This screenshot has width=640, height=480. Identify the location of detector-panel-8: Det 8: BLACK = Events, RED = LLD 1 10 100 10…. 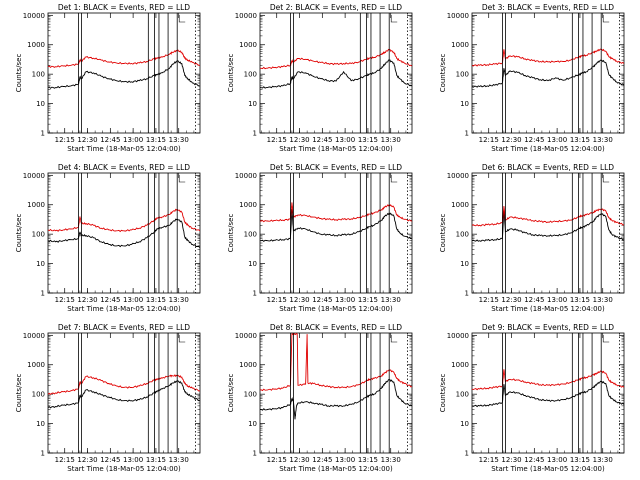
(320, 398).